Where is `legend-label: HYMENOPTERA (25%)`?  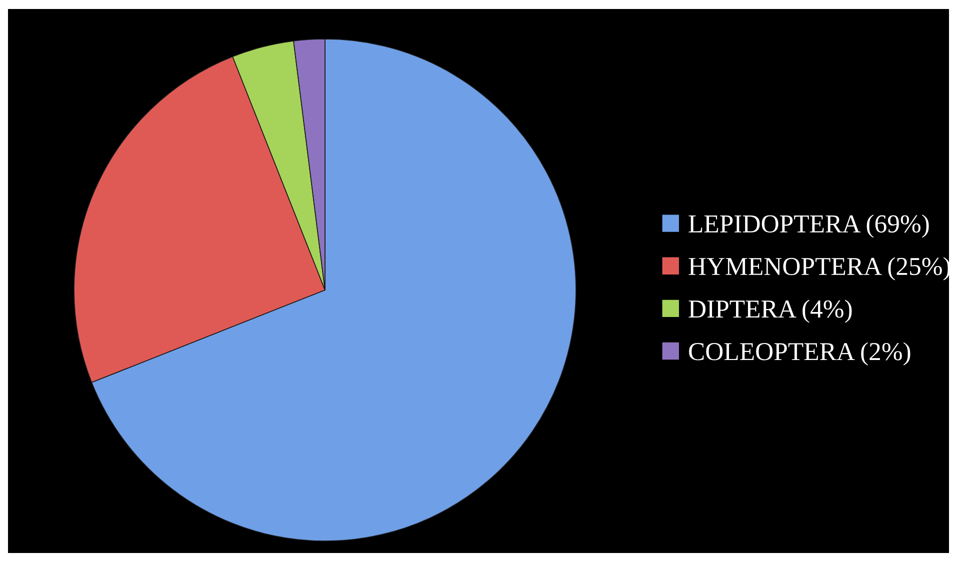
legend-label: HYMENOPTERA (25%) is located at coordinates (819, 268).